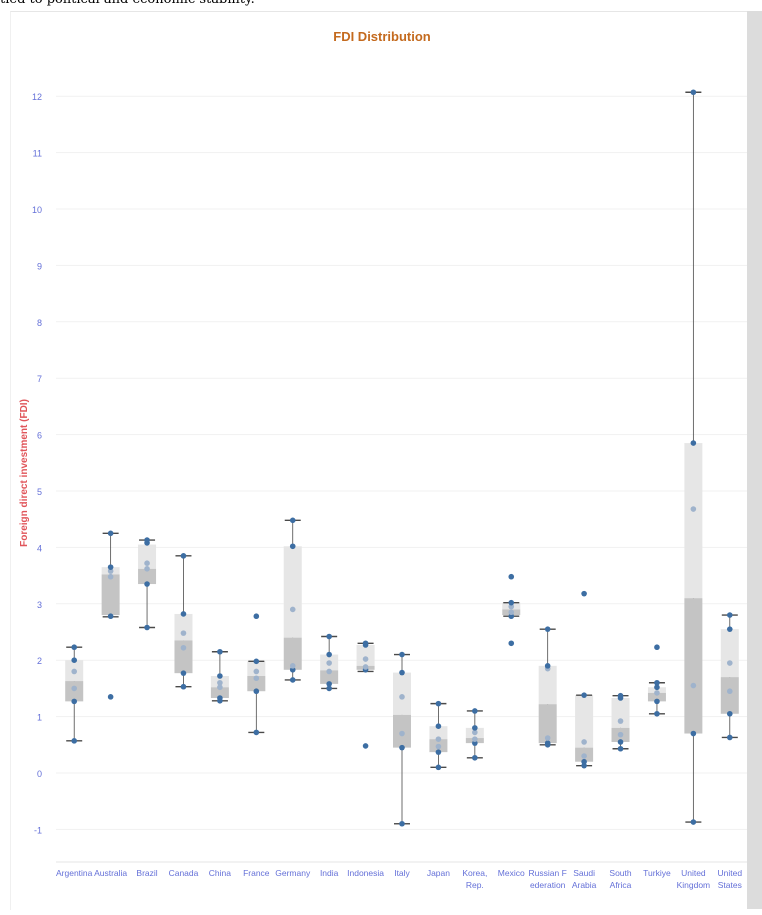 This screenshot has height=915, width=762. I want to click on y-tick-label: 8, so click(39, 323).